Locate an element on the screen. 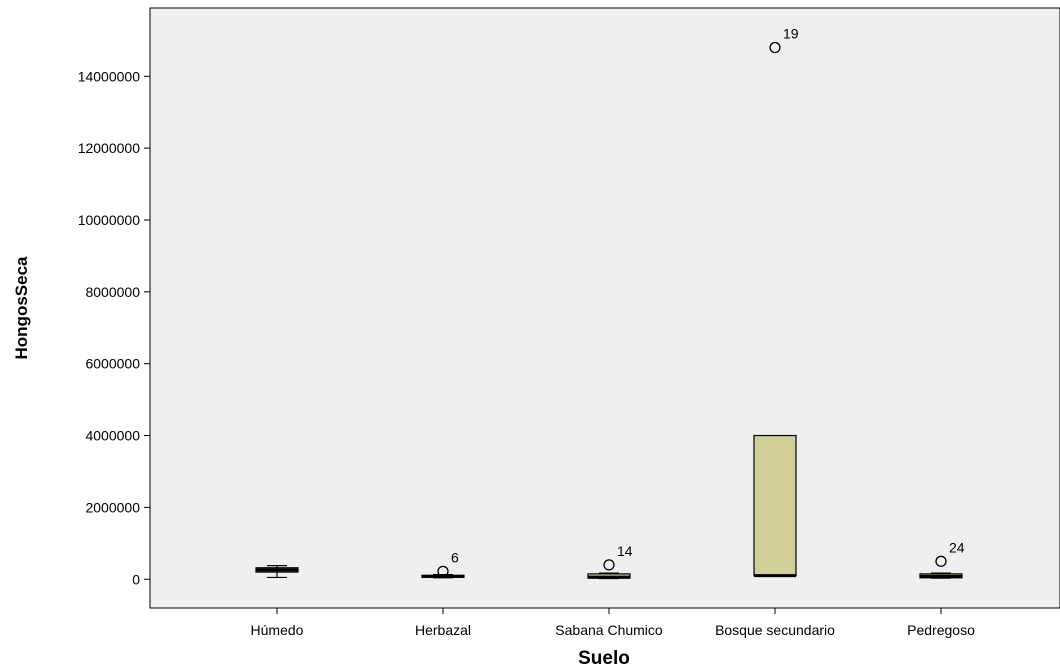 This screenshot has height=670, width=1060. box-iqr is located at coordinates (775, 505).